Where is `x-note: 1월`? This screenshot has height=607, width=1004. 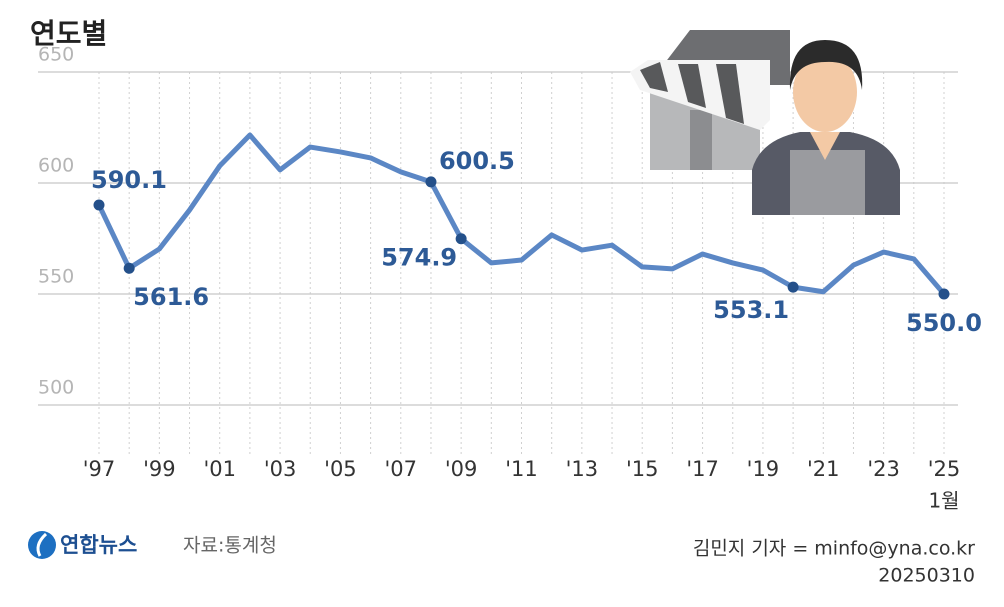 x-note: 1월 is located at coordinates (943, 501).